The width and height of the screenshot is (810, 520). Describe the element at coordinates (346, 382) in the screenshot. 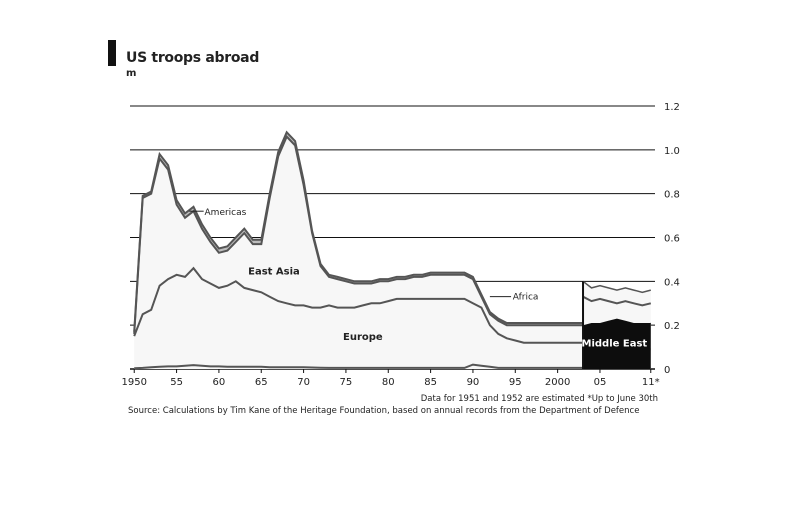

I see `x-tick-label: 75` at that location.